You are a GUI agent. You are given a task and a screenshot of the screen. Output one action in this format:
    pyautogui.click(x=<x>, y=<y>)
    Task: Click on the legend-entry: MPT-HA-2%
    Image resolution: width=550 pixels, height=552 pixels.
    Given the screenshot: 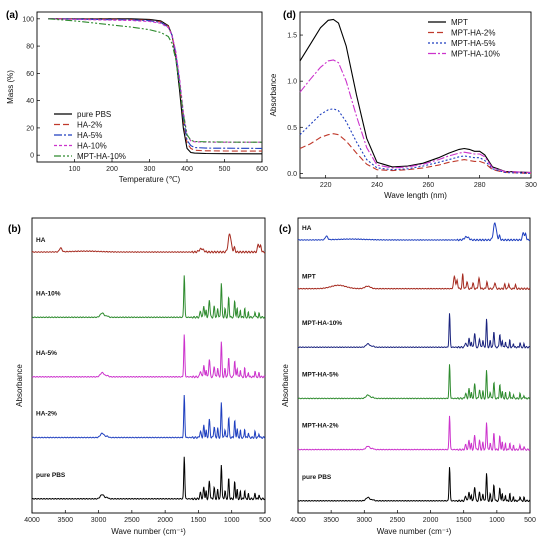 What is the action you would take?
    pyautogui.click(x=473, y=33)
    